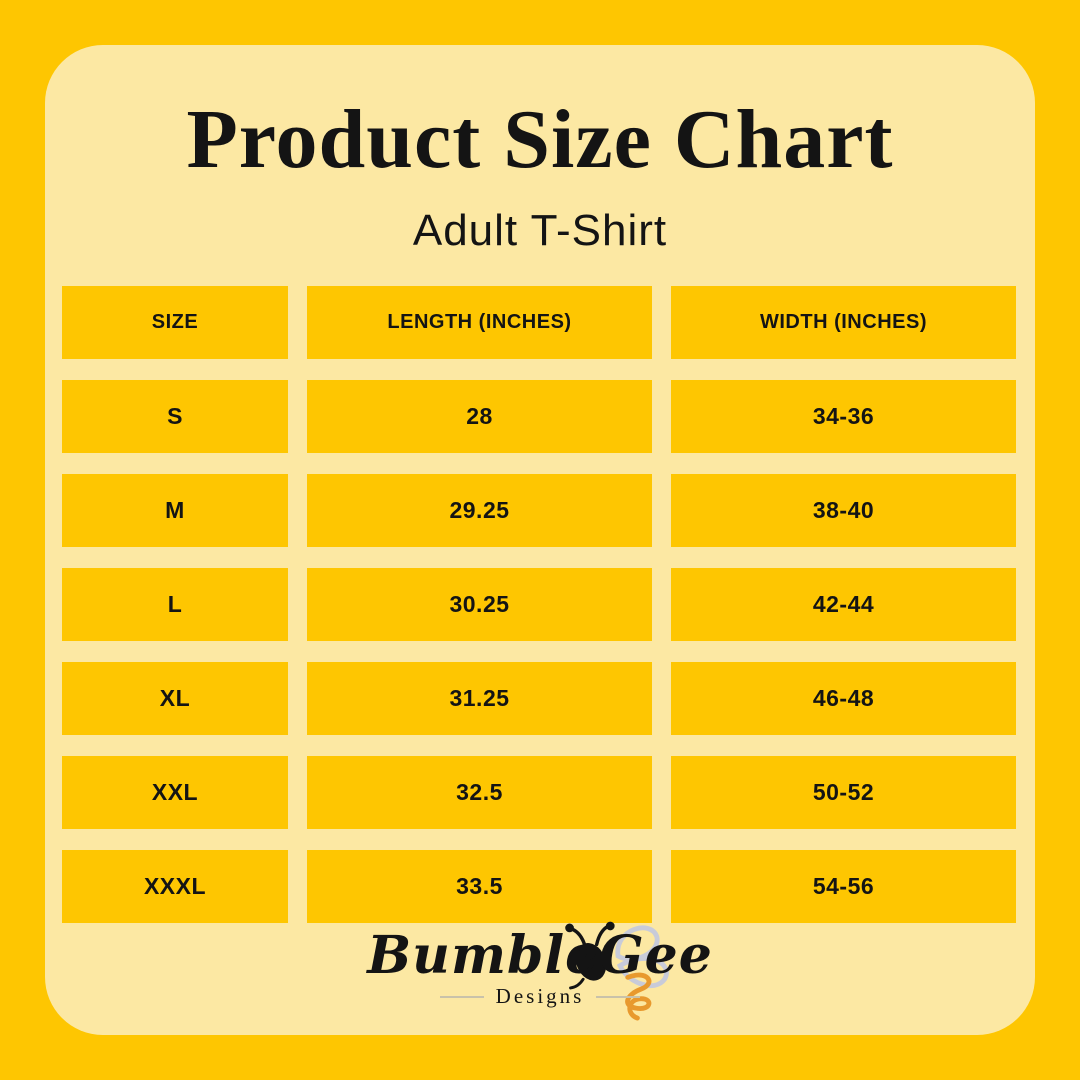  I want to click on brand-subtext-row: Designs, so click(540, 996).